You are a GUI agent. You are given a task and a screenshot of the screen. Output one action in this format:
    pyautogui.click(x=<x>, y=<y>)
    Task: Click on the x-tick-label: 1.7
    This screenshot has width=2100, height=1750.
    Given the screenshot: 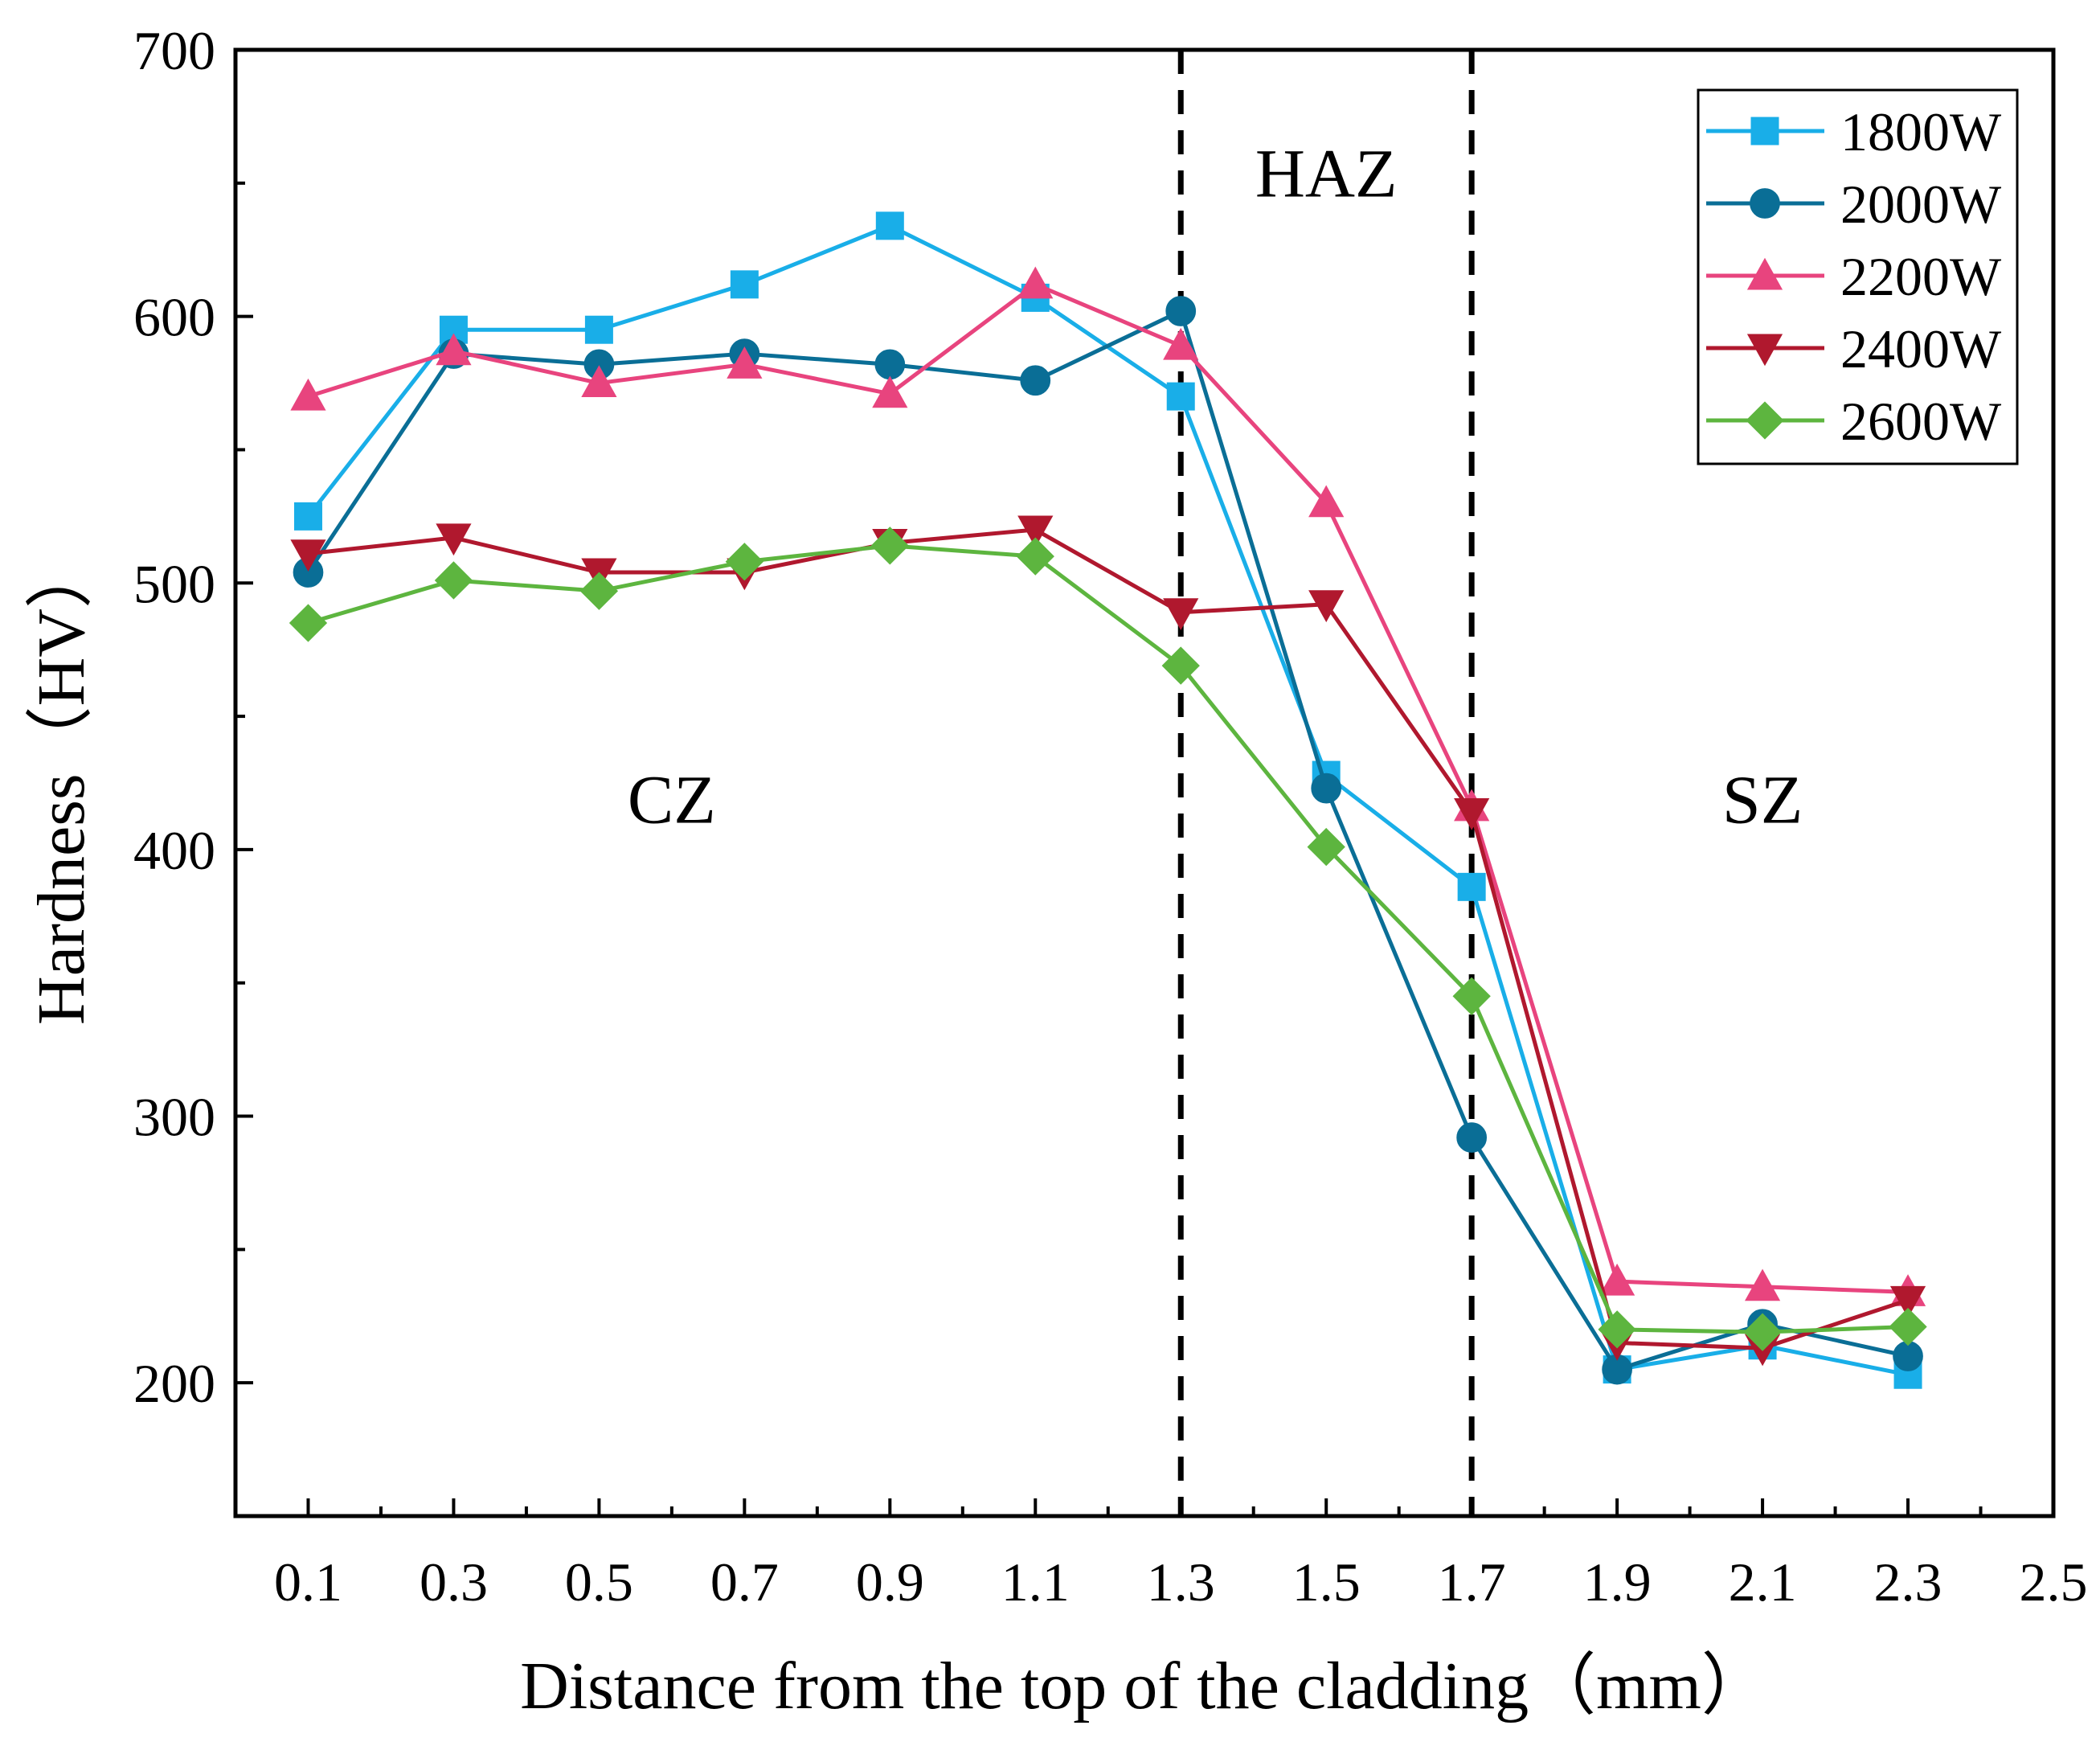 What is the action you would take?
    pyautogui.click(x=1472, y=1582)
    